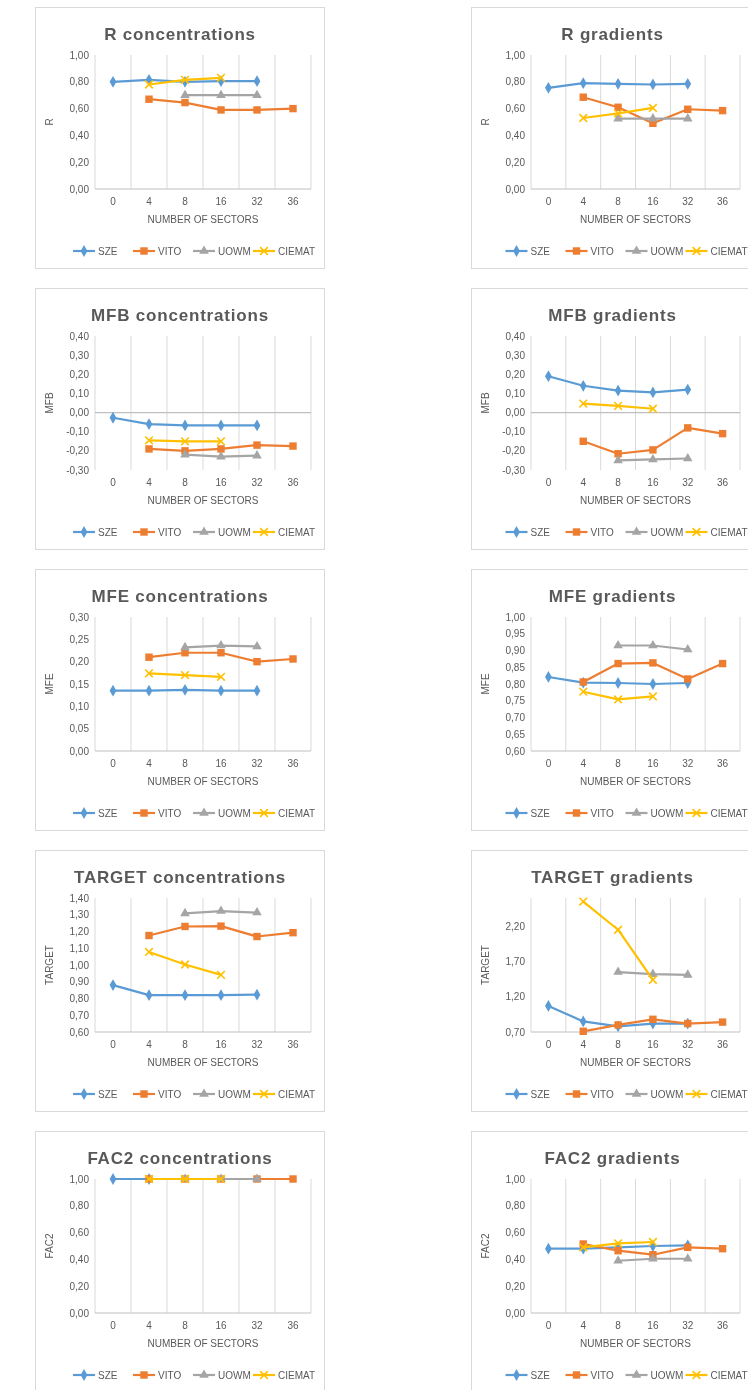  Describe the element at coordinates (485, 403) in the screenshot. I see `y-axis-title: MFB` at that location.